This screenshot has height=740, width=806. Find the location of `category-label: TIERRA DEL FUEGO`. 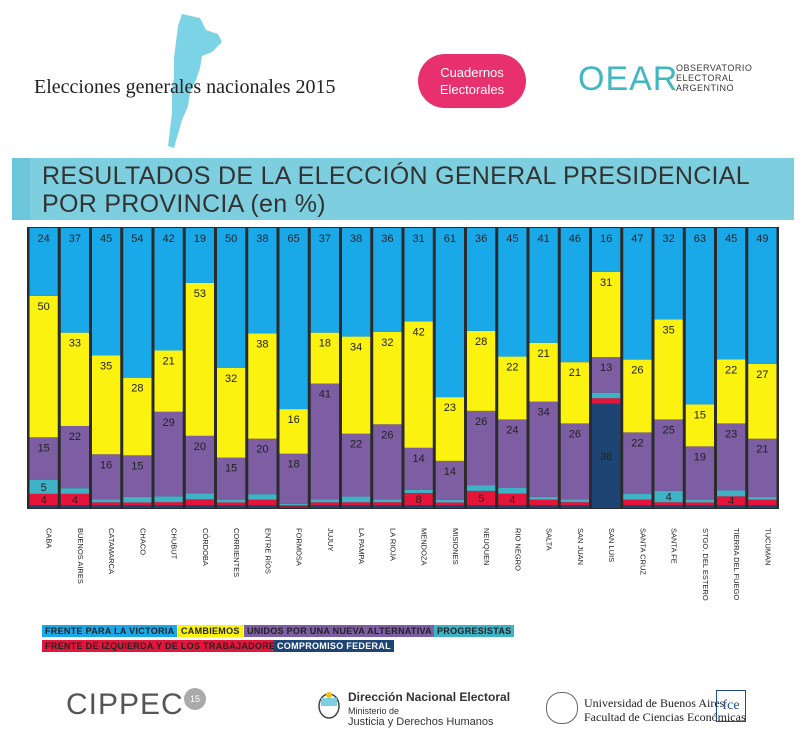

category-label: TIERRA DEL FUEGO is located at coordinates (736, 564).